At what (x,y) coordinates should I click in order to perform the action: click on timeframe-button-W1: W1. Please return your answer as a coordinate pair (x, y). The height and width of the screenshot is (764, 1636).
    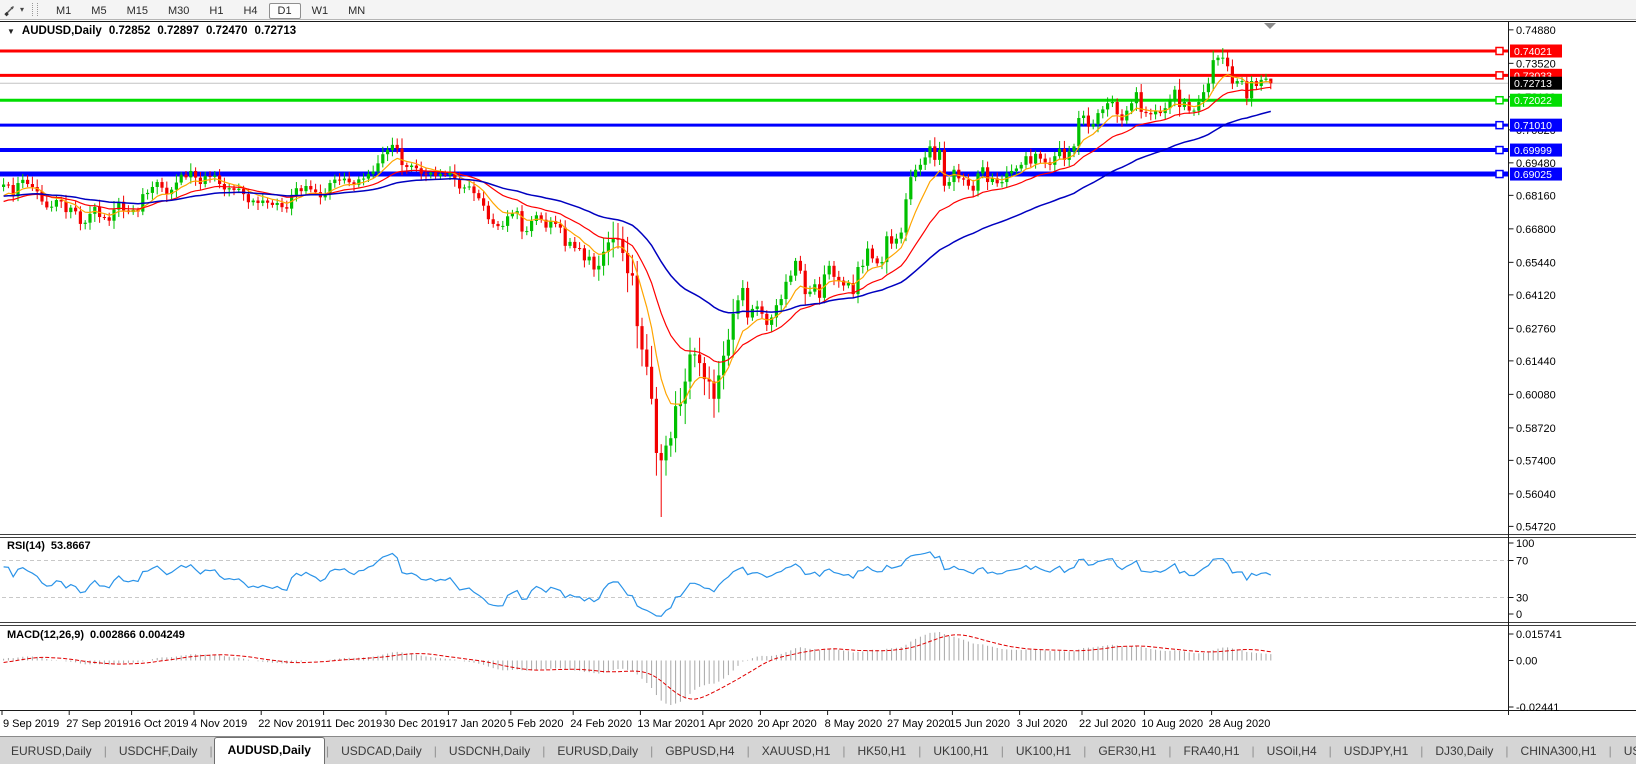
    Looking at the image, I should click on (320, 10).